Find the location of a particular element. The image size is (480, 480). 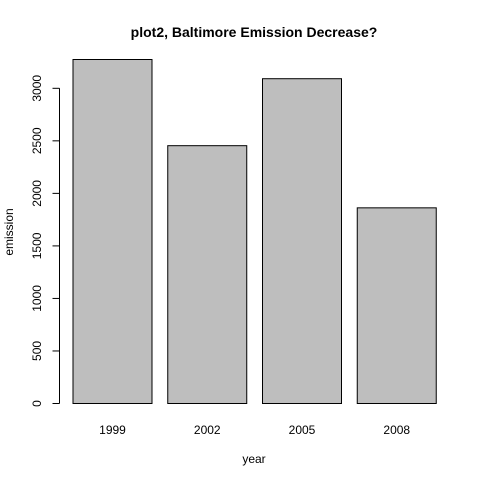

bar-2008 is located at coordinates (396, 305).